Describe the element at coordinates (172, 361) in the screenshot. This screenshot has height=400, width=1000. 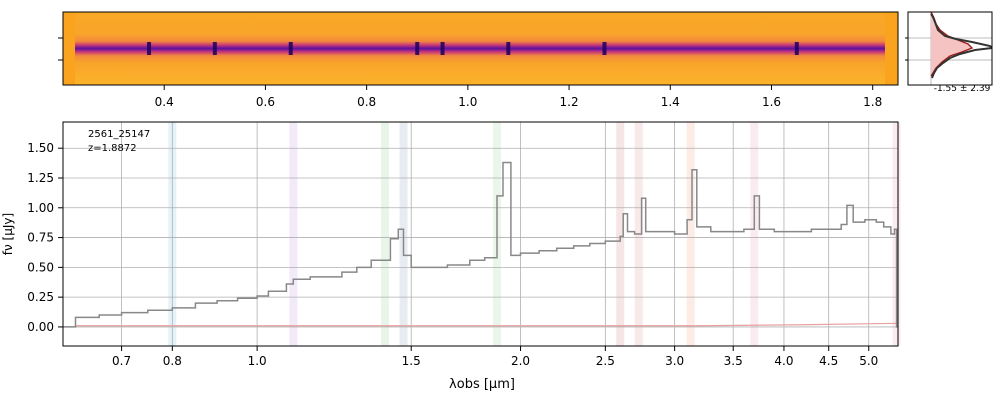
I see `x-tick-label: 0.8` at that location.